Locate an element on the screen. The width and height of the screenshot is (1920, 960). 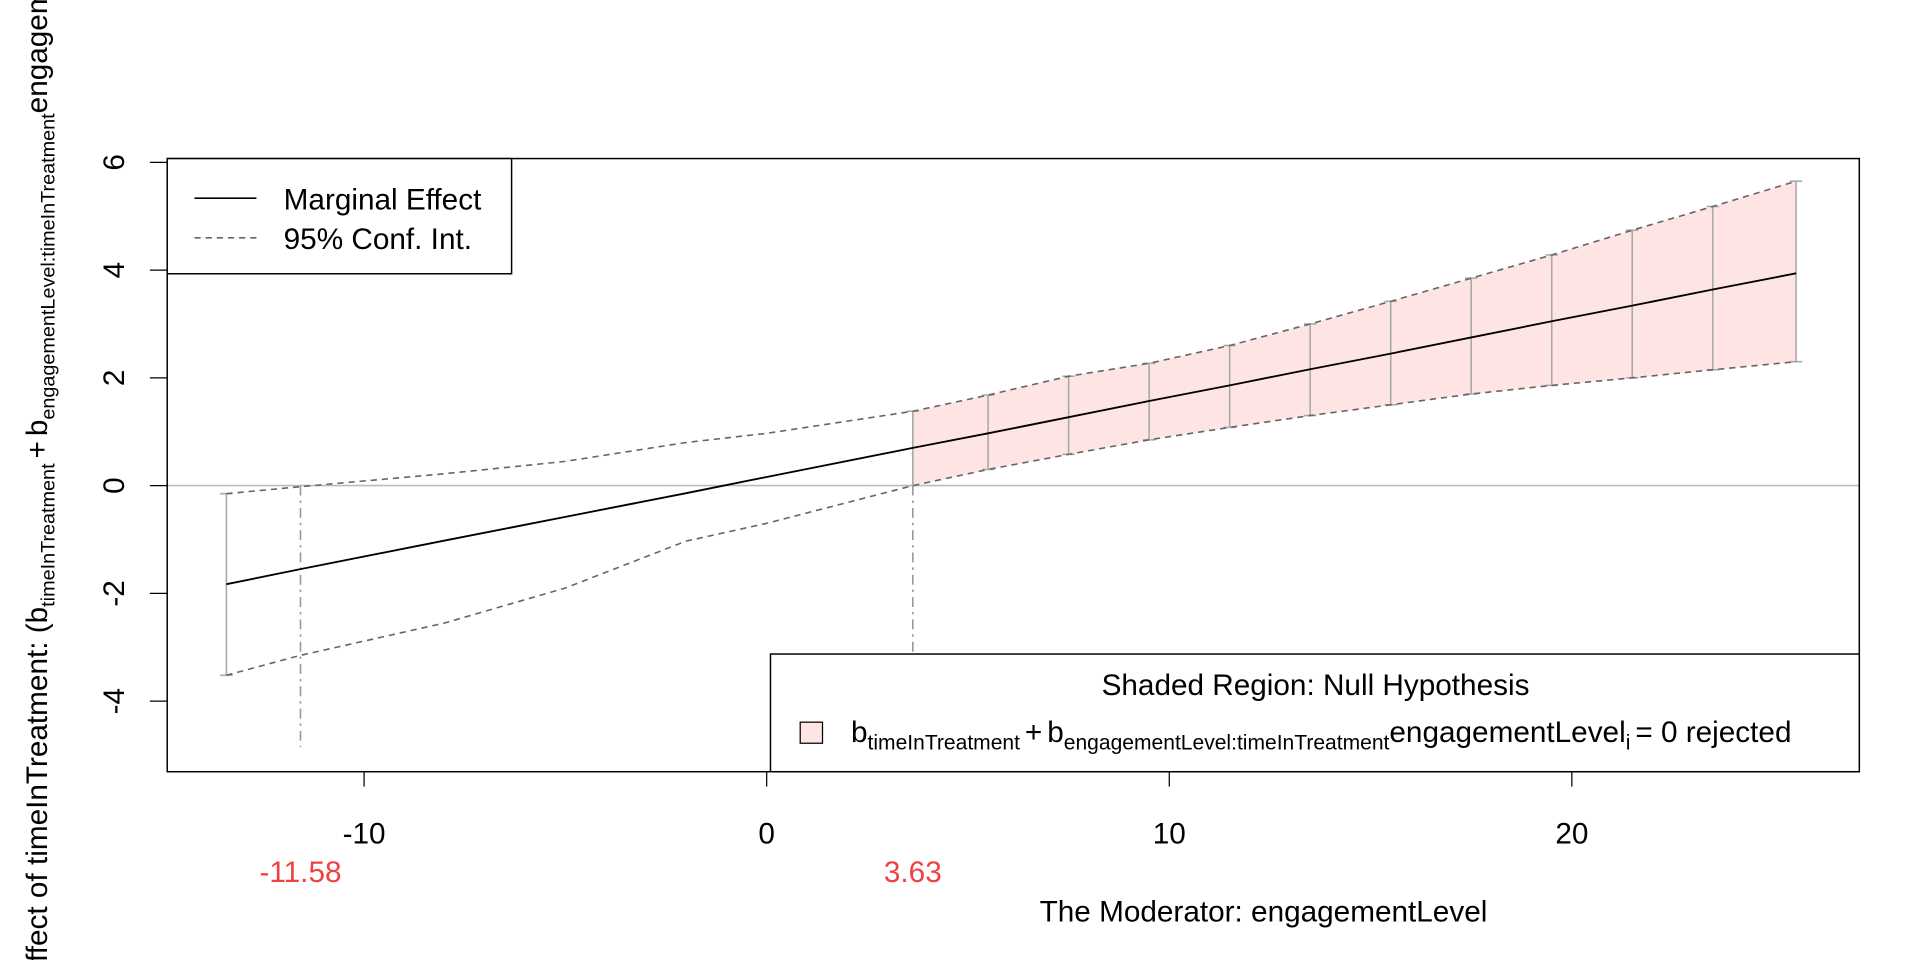
x-tick-label: -10 is located at coordinates (364, 834).